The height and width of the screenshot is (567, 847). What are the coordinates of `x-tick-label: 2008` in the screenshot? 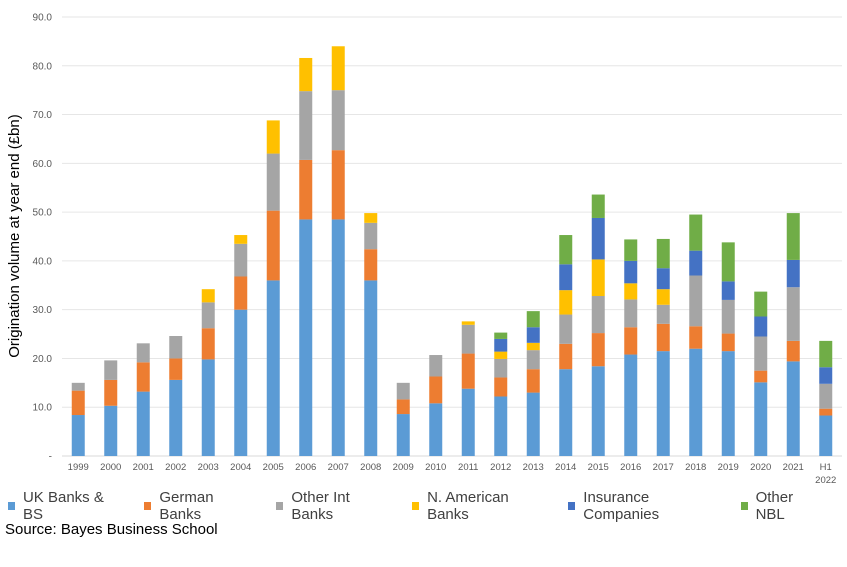 It's located at (370, 467).